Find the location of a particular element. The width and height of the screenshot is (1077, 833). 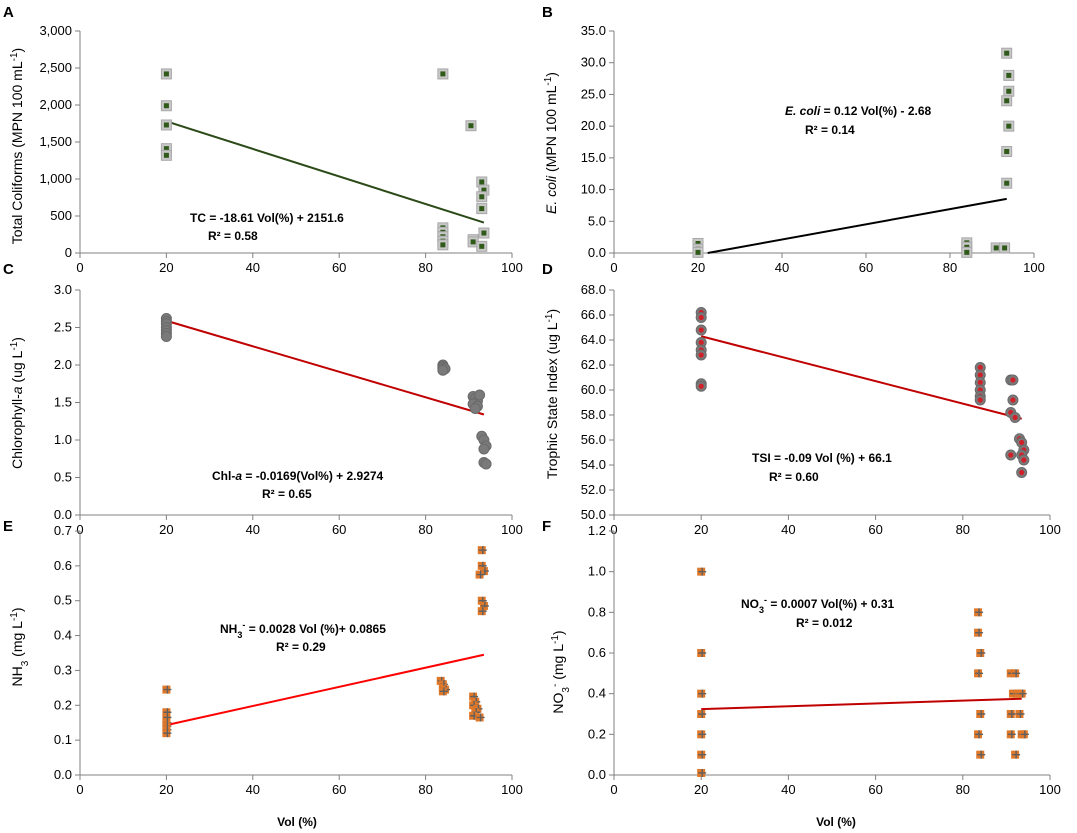

y-axis-label-a: Total Coliforms (MPN 100 mL-1) is located at coordinates (17, 146).